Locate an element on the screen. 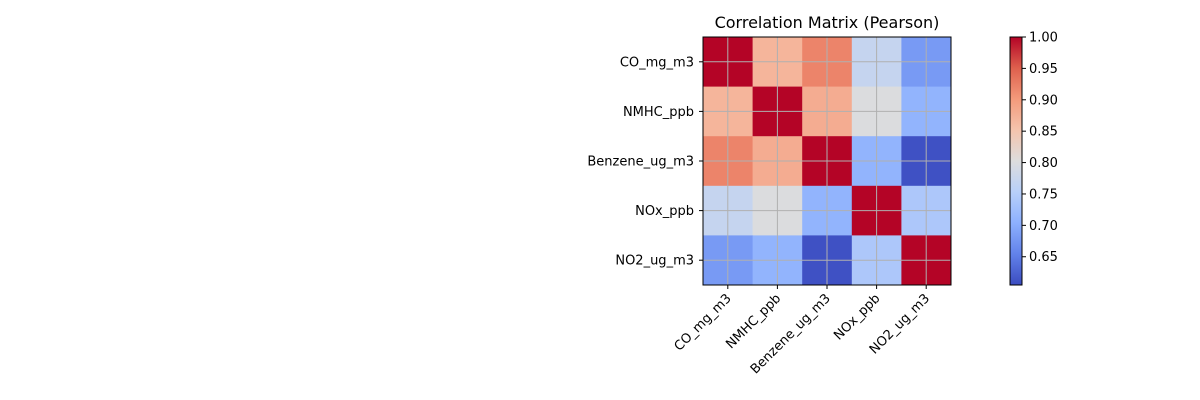 The height and width of the screenshot is (400, 1200). colorbar-ticks: 0.65 0.70 0.75 0.80 0.85 0.90 0.95 1.00 is located at coordinates (1040, 148).